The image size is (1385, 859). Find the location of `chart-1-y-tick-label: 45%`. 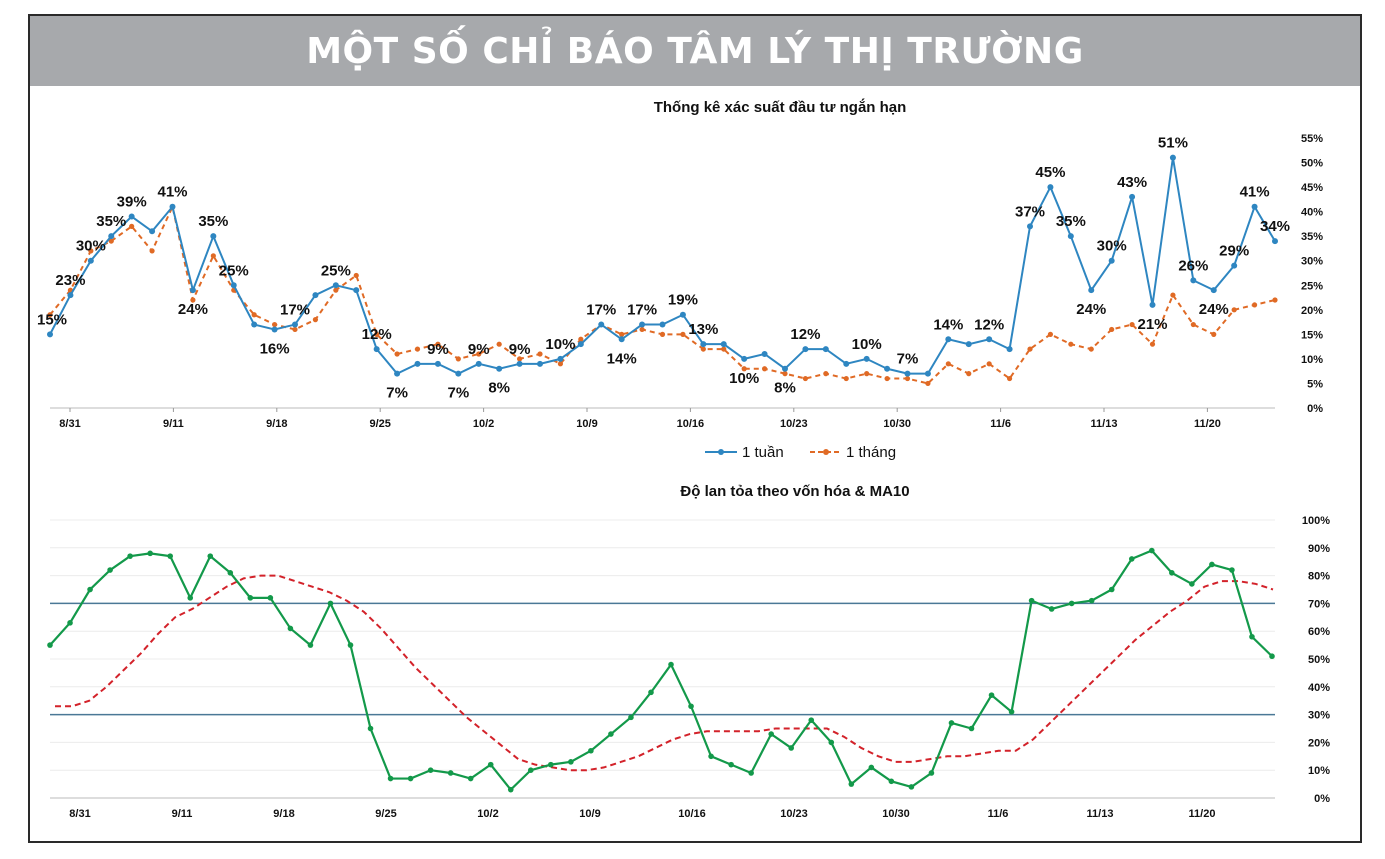

chart-1-y-tick-label: 45% is located at coordinates (1312, 188).